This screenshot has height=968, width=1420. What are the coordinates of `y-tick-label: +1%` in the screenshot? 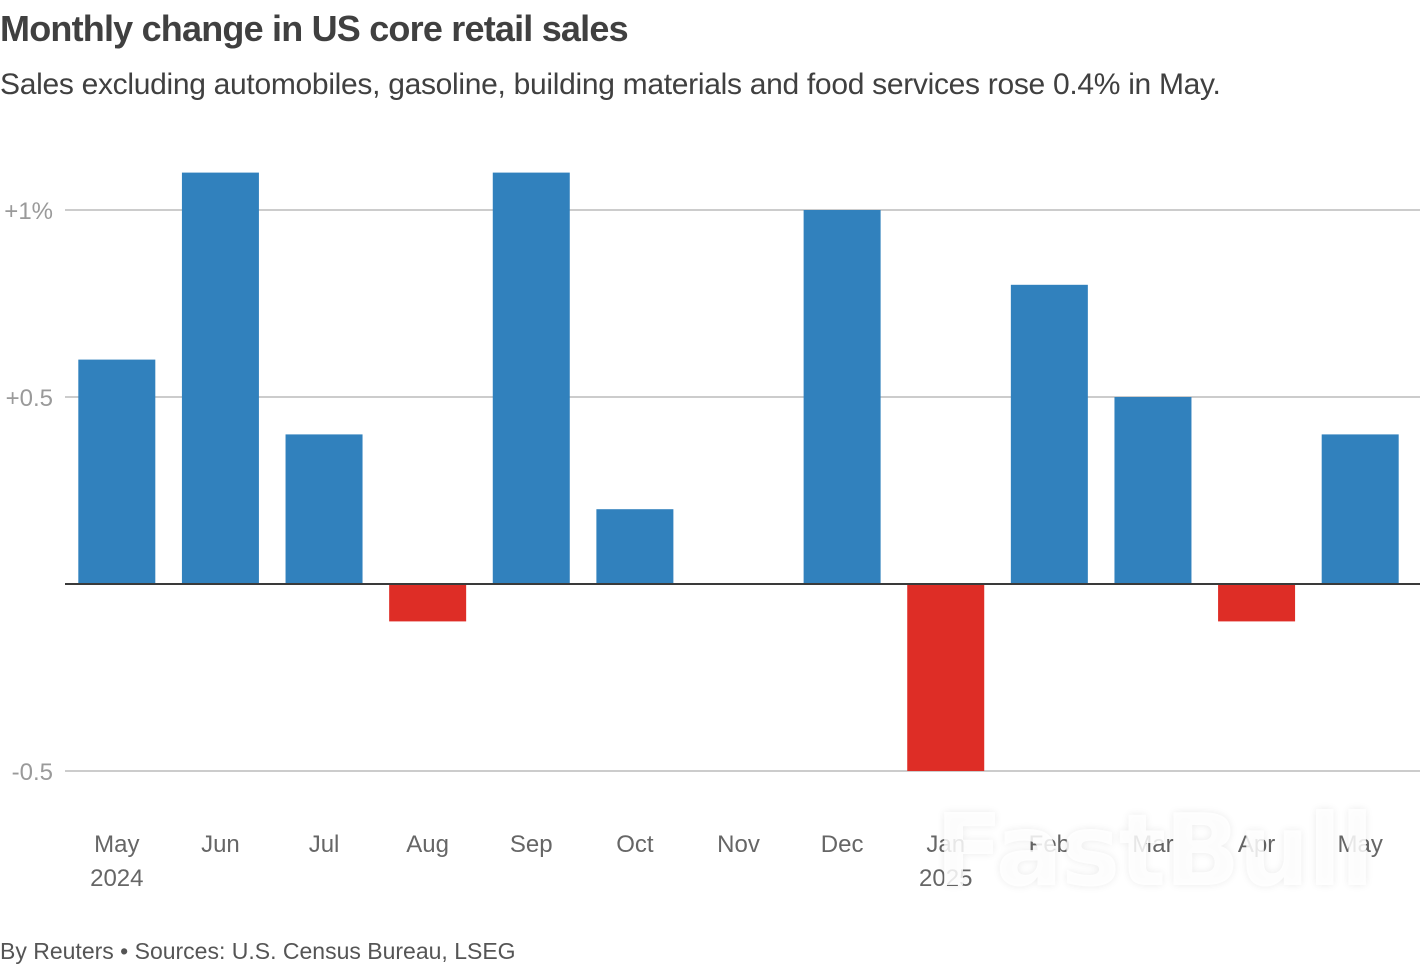 It's located at (28, 211).